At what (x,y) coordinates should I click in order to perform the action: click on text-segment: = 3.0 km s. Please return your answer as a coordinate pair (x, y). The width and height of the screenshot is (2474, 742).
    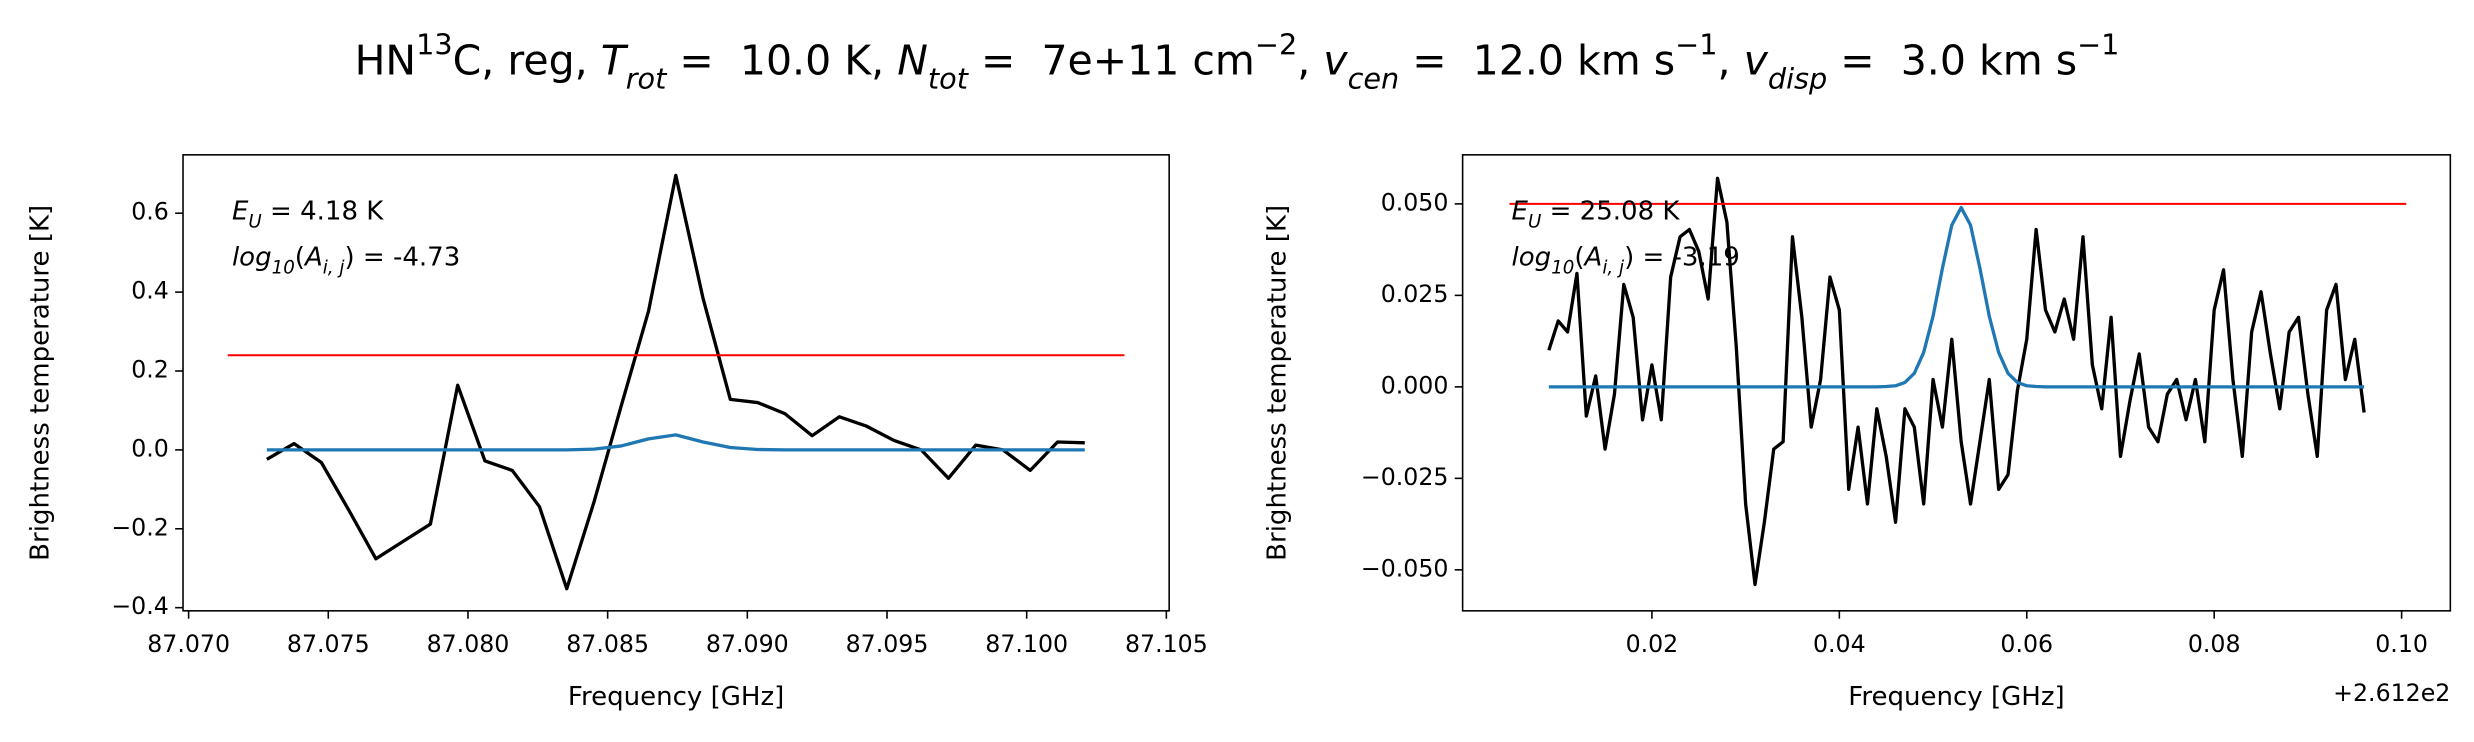
    Looking at the image, I should click on (1952, 60).